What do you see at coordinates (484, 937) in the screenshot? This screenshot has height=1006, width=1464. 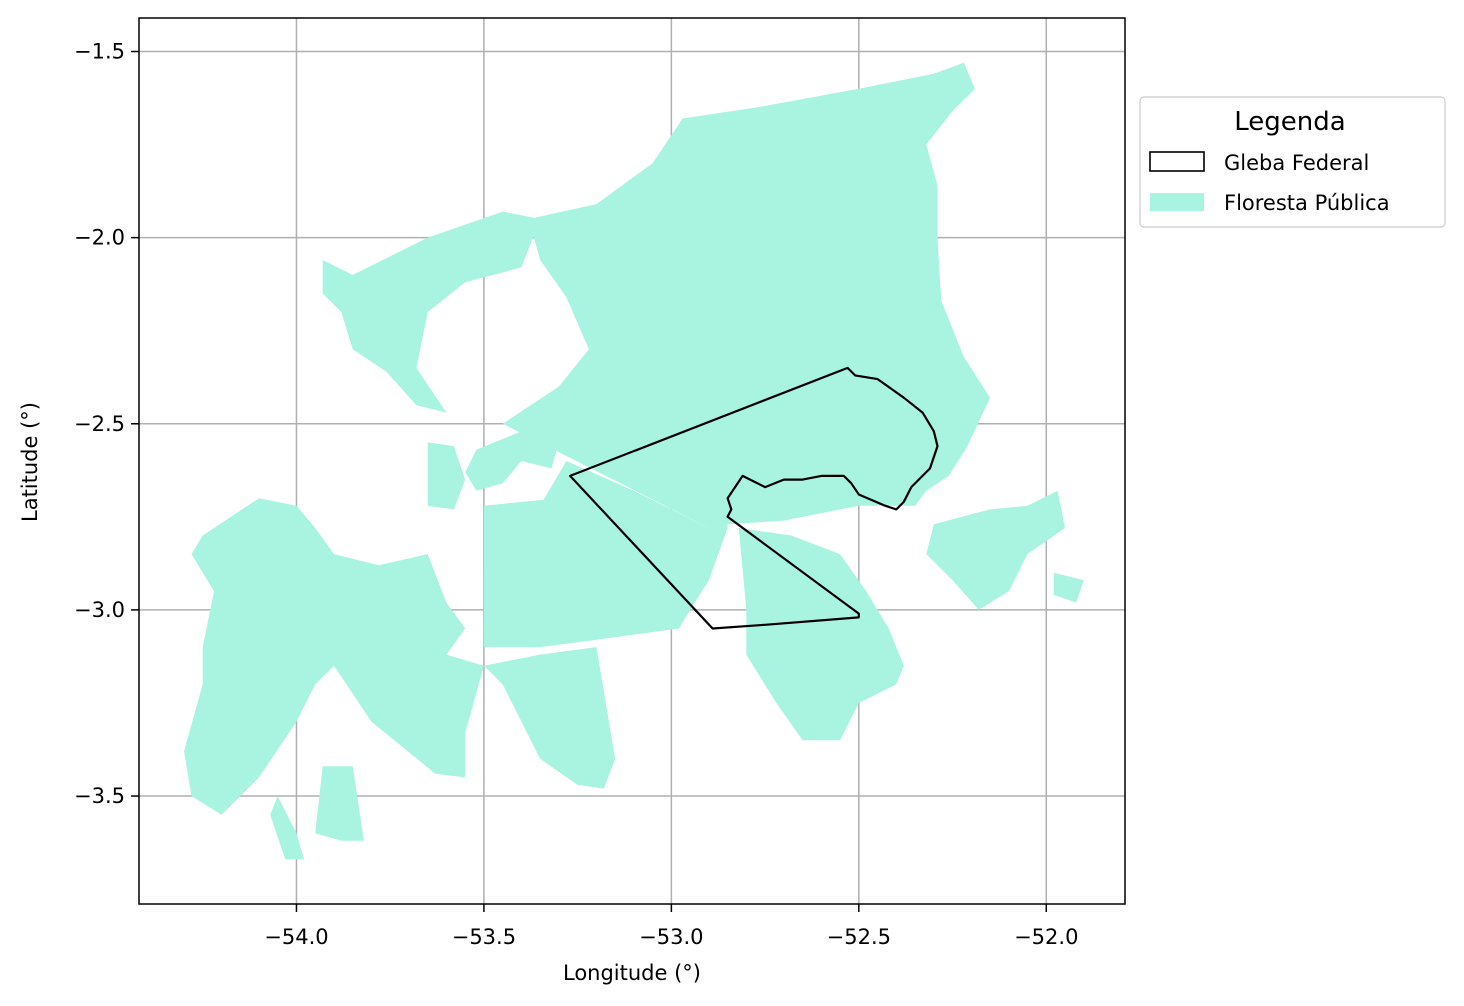 I see `x-tick-label-1: −53.5` at bounding box center [484, 937].